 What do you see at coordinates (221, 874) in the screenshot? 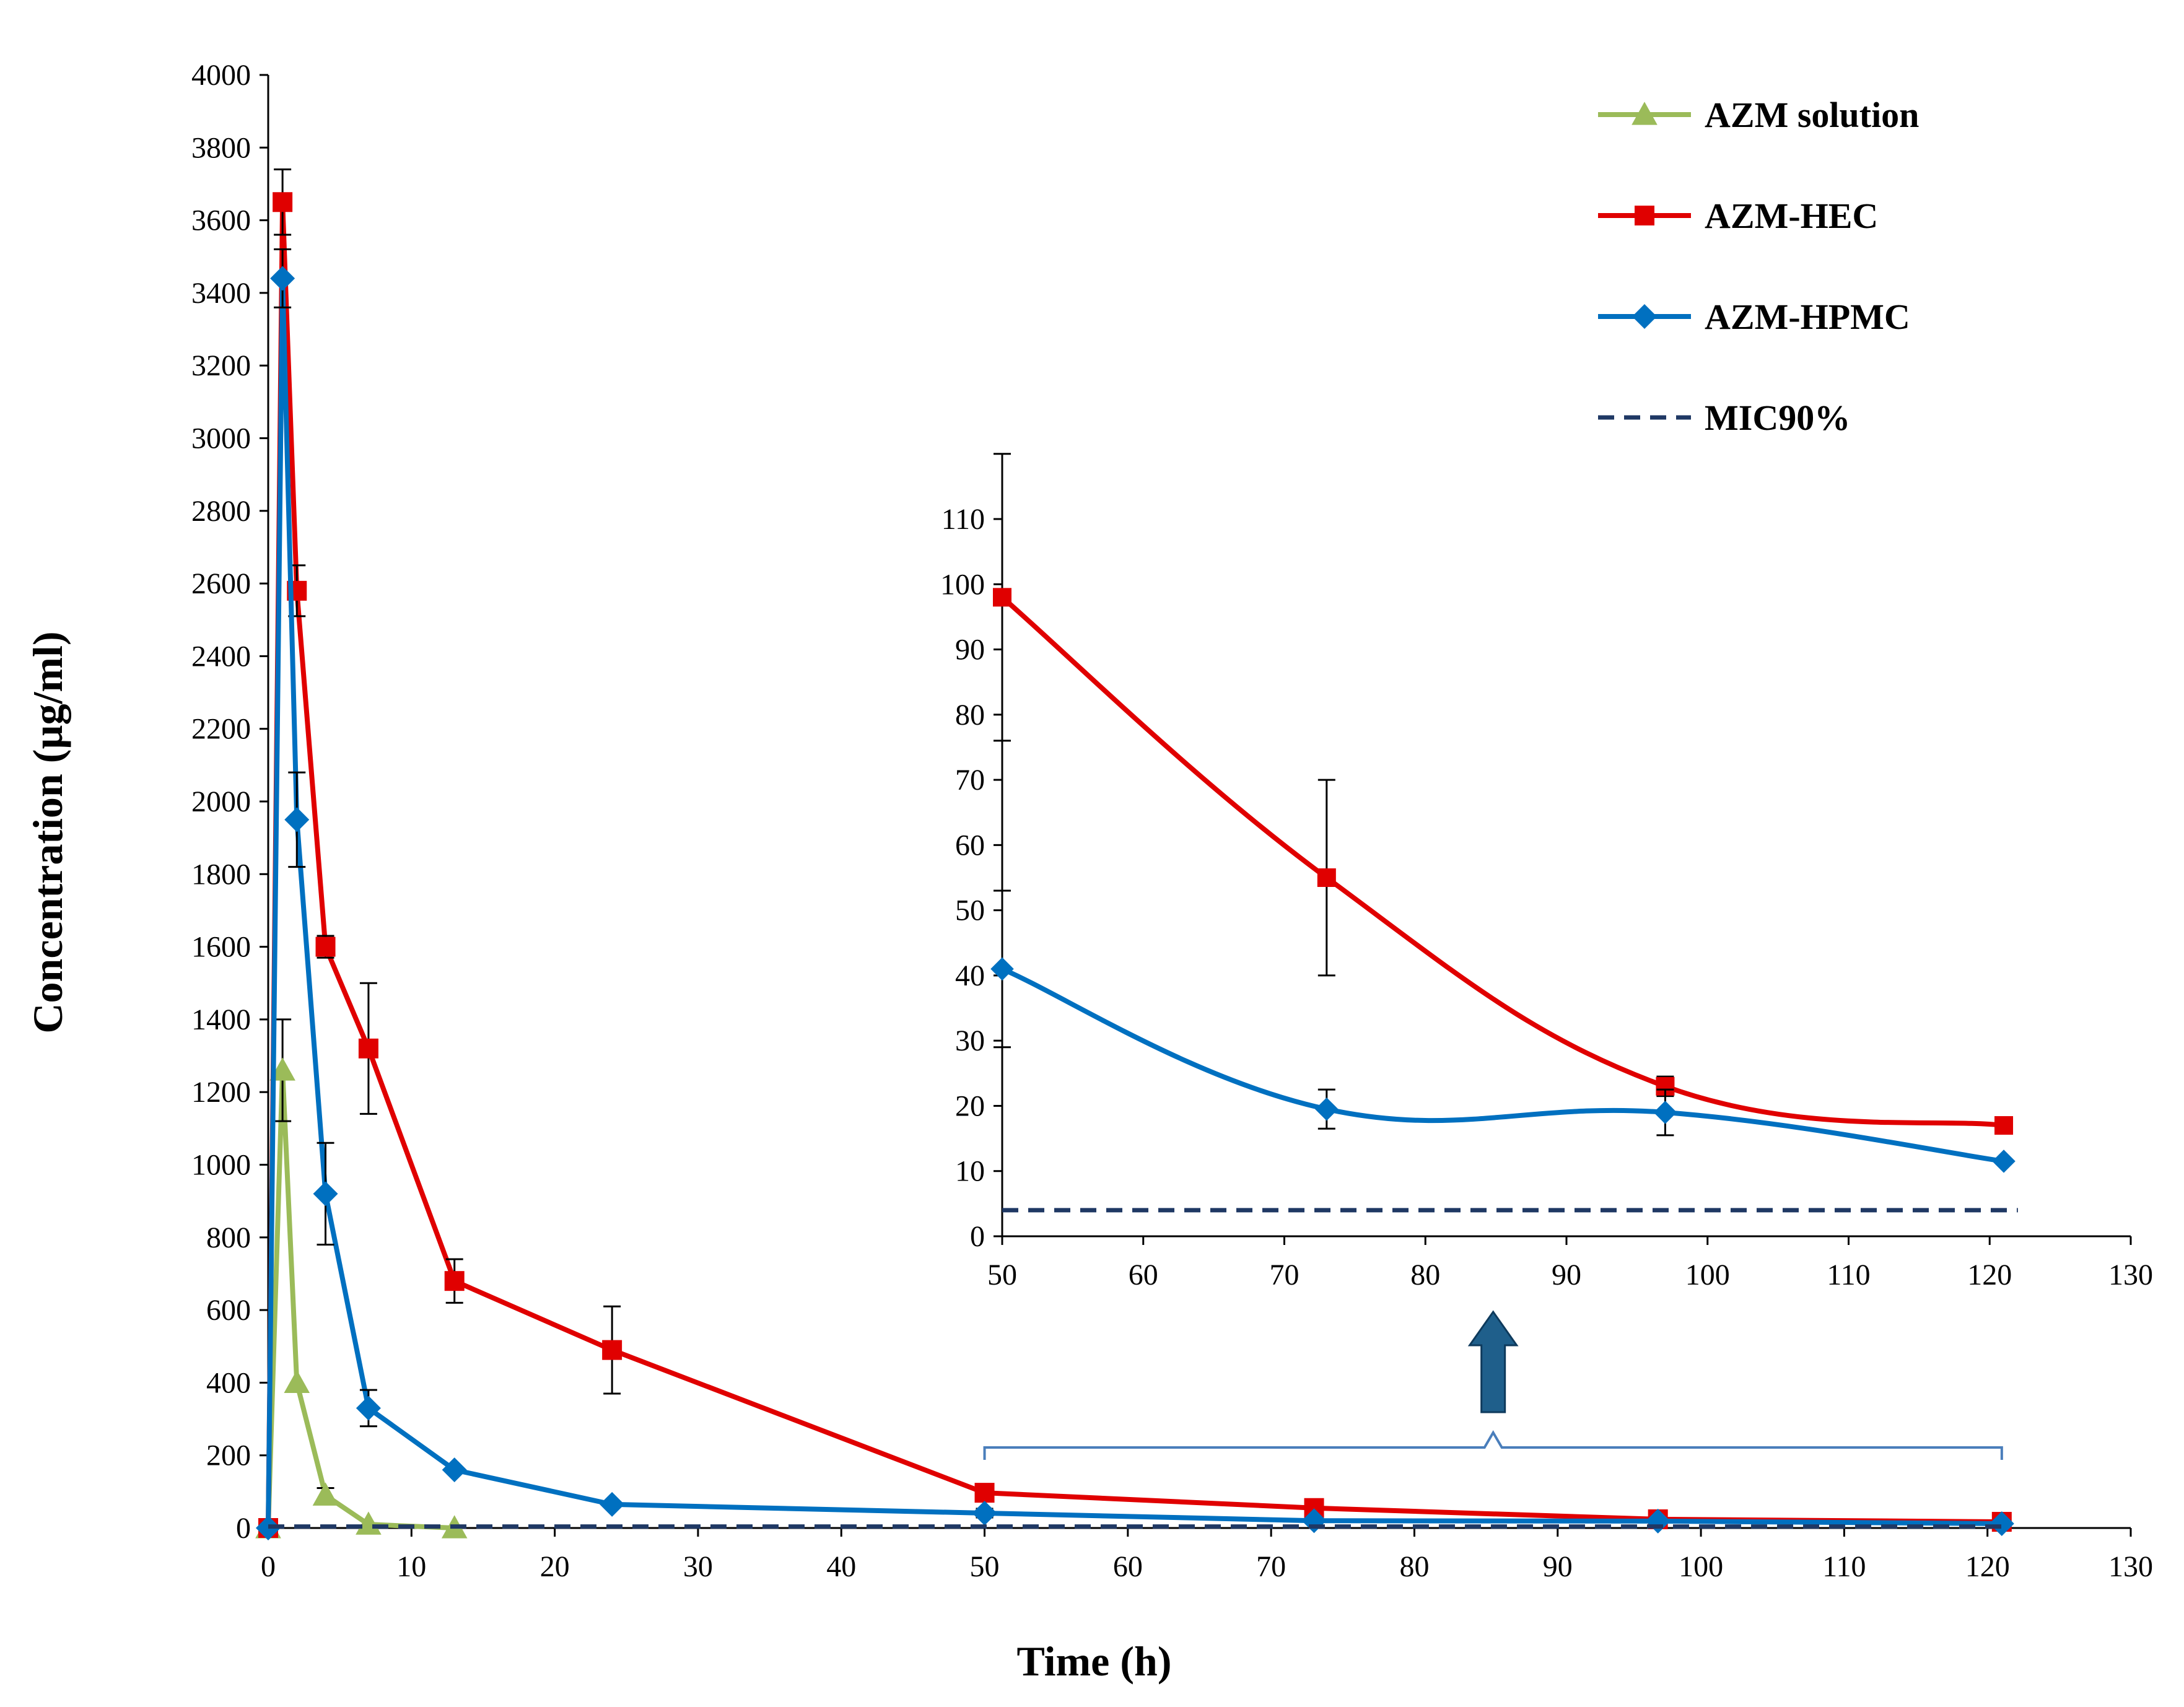
I see `main-y-tick-label: 1800` at bounding box center [221, 874].